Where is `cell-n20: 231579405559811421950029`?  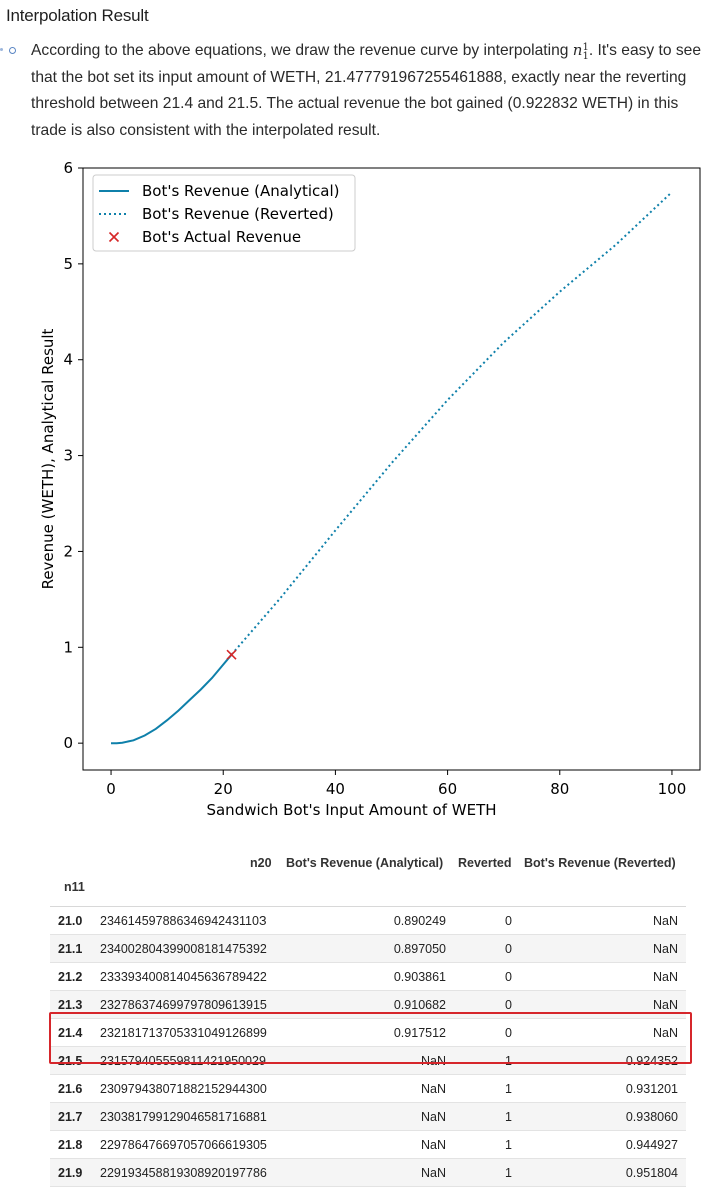
cell-n20: 231579405559811421950029 is located at coordinates (183, 1061).